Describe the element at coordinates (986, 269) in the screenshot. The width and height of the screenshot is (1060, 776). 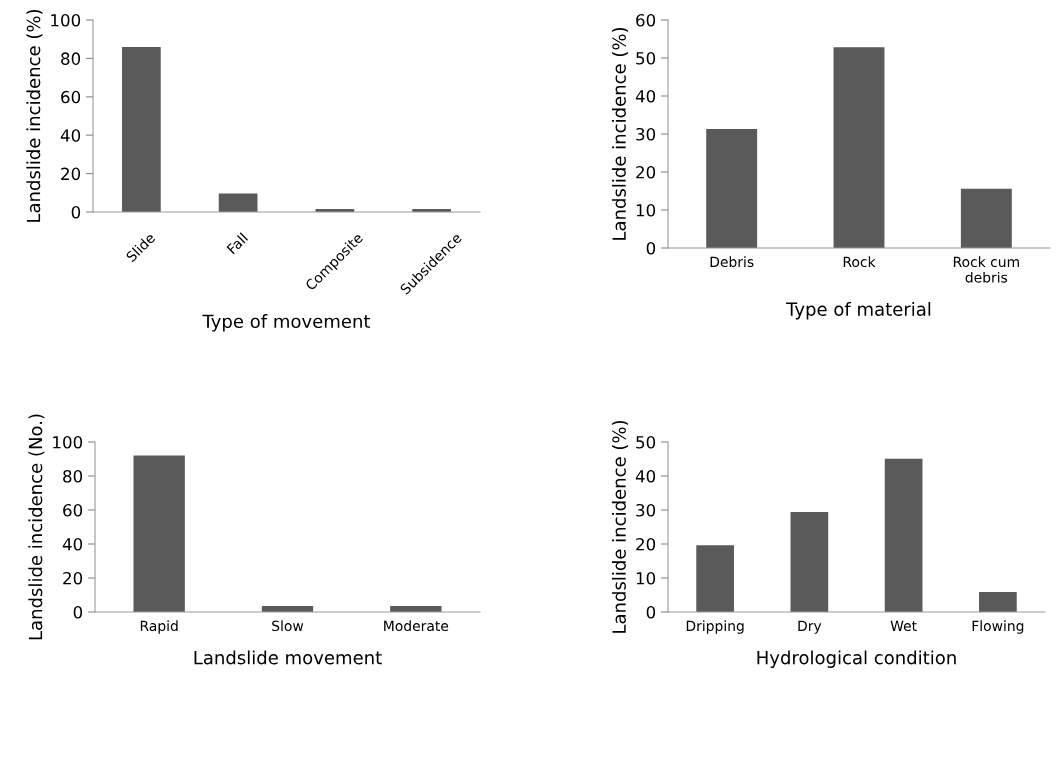
I see `x-tick-label: Rock cum debris` at that location.